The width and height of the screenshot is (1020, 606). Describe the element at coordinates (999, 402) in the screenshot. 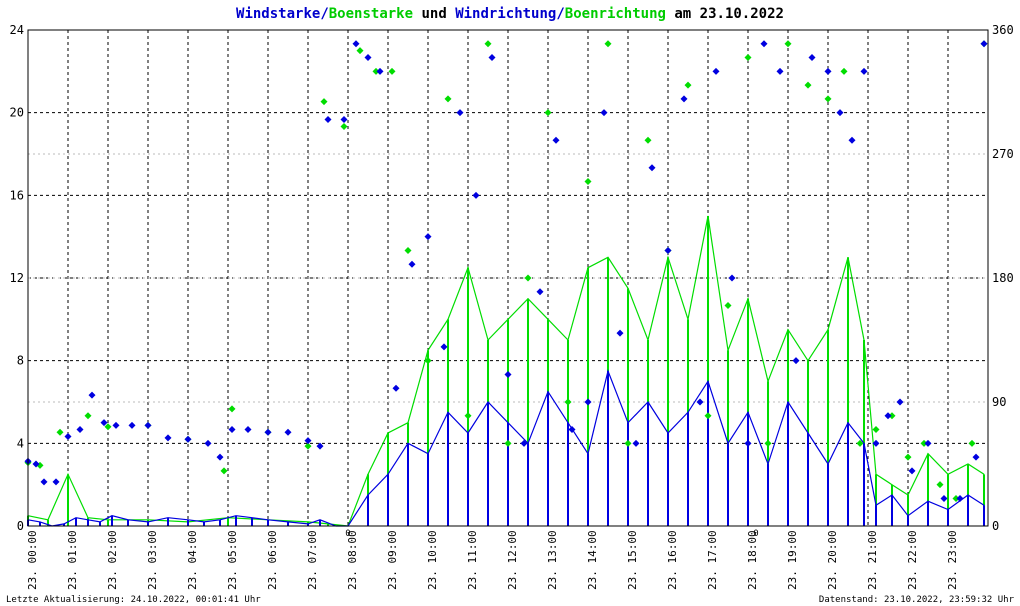

I see `y-right-tick-1: 90` at that location.